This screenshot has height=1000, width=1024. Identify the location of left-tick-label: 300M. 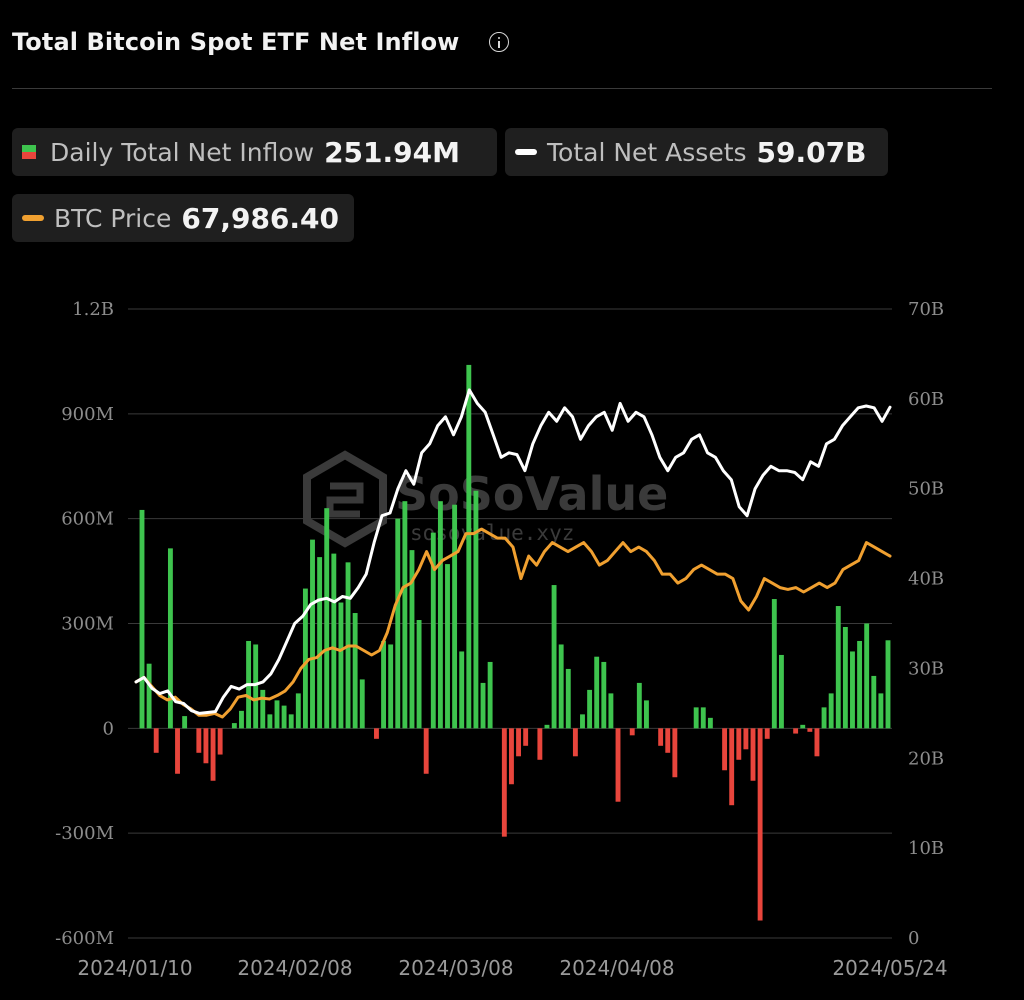
(87, 624).